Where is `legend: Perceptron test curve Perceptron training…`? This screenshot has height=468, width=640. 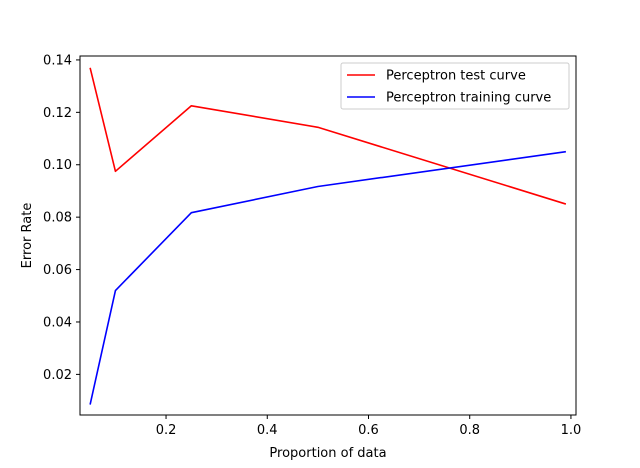
legend: Perceptron test curve Perceptron training… is located at coordinates (455, 86).